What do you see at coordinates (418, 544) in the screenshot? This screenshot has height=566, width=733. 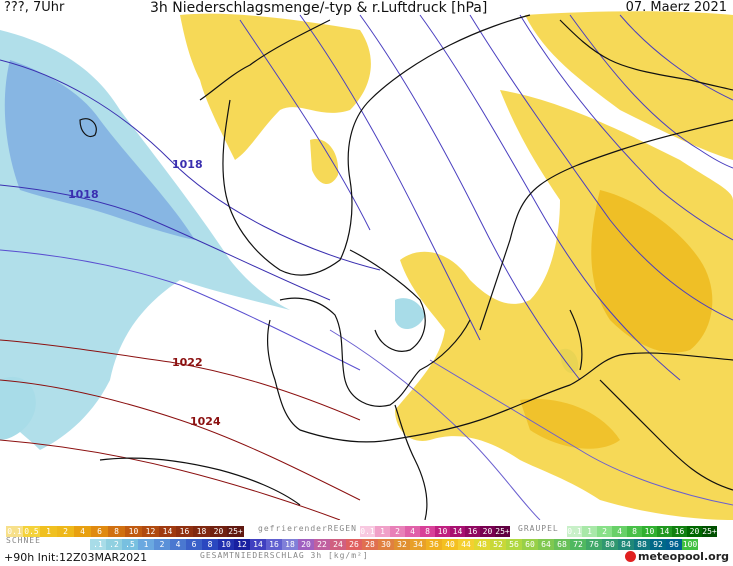 I see `legend-cell: 34` at bounding box center [418, 544].